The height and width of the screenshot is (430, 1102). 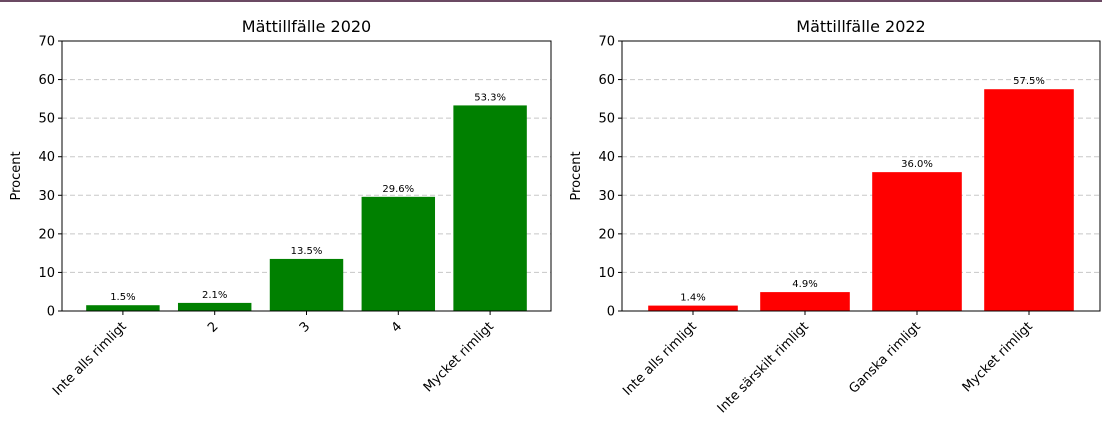 What do you see at coordinates (306, 26) in the screenshot?
I see `chart-title: Mättillfälle 2020` at bounding box center [306, 26].